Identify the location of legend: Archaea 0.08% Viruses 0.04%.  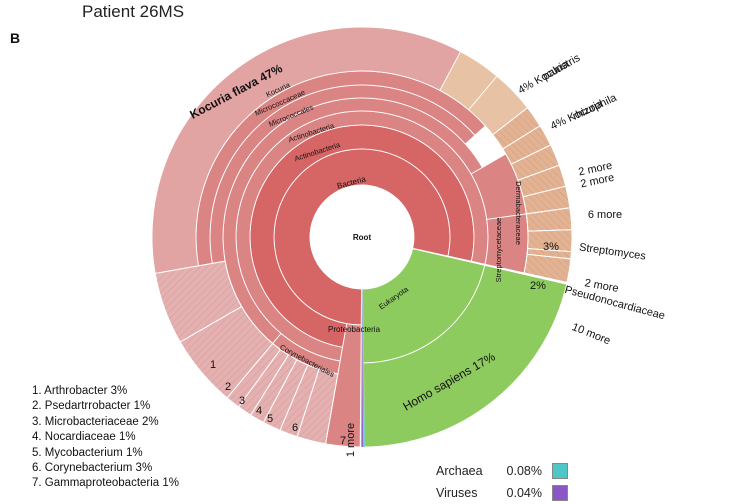
(502, 482).